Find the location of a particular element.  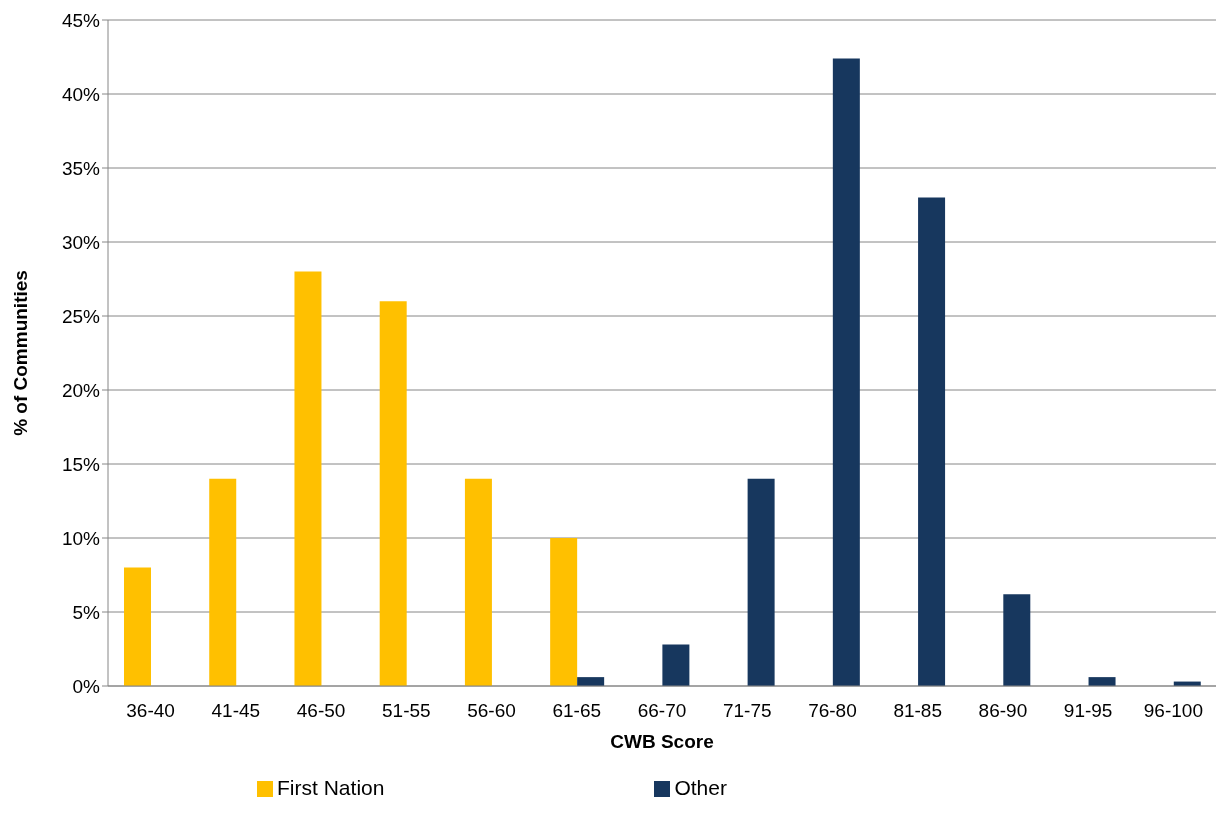

y-axis-title: % of Communities is located at coordinates (20, 353).